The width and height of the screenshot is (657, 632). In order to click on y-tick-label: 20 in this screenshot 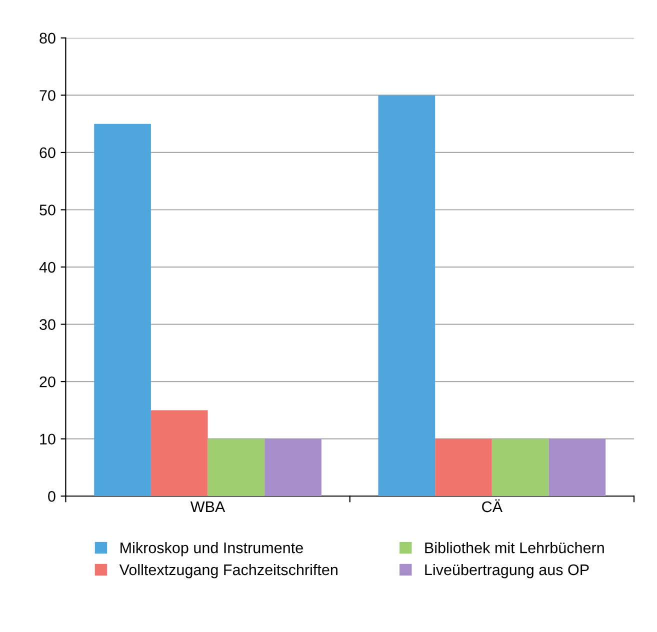, I will do `click(48, 382)`.